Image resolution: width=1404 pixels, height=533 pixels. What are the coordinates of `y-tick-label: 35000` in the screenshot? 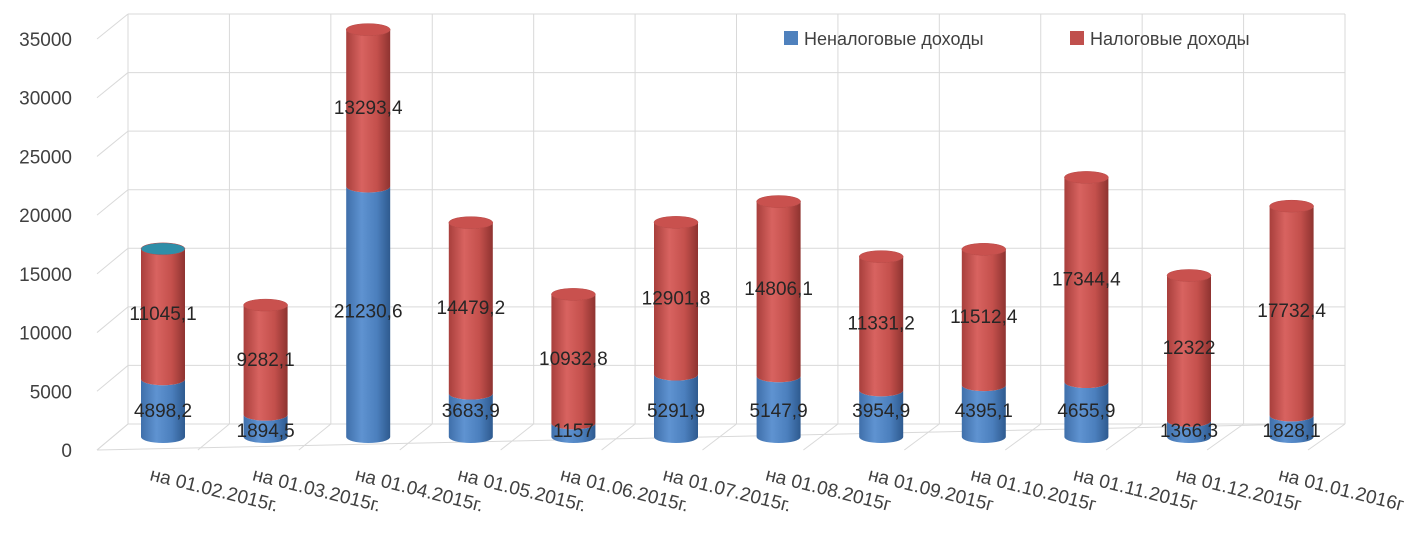 It's located at (45, 40).